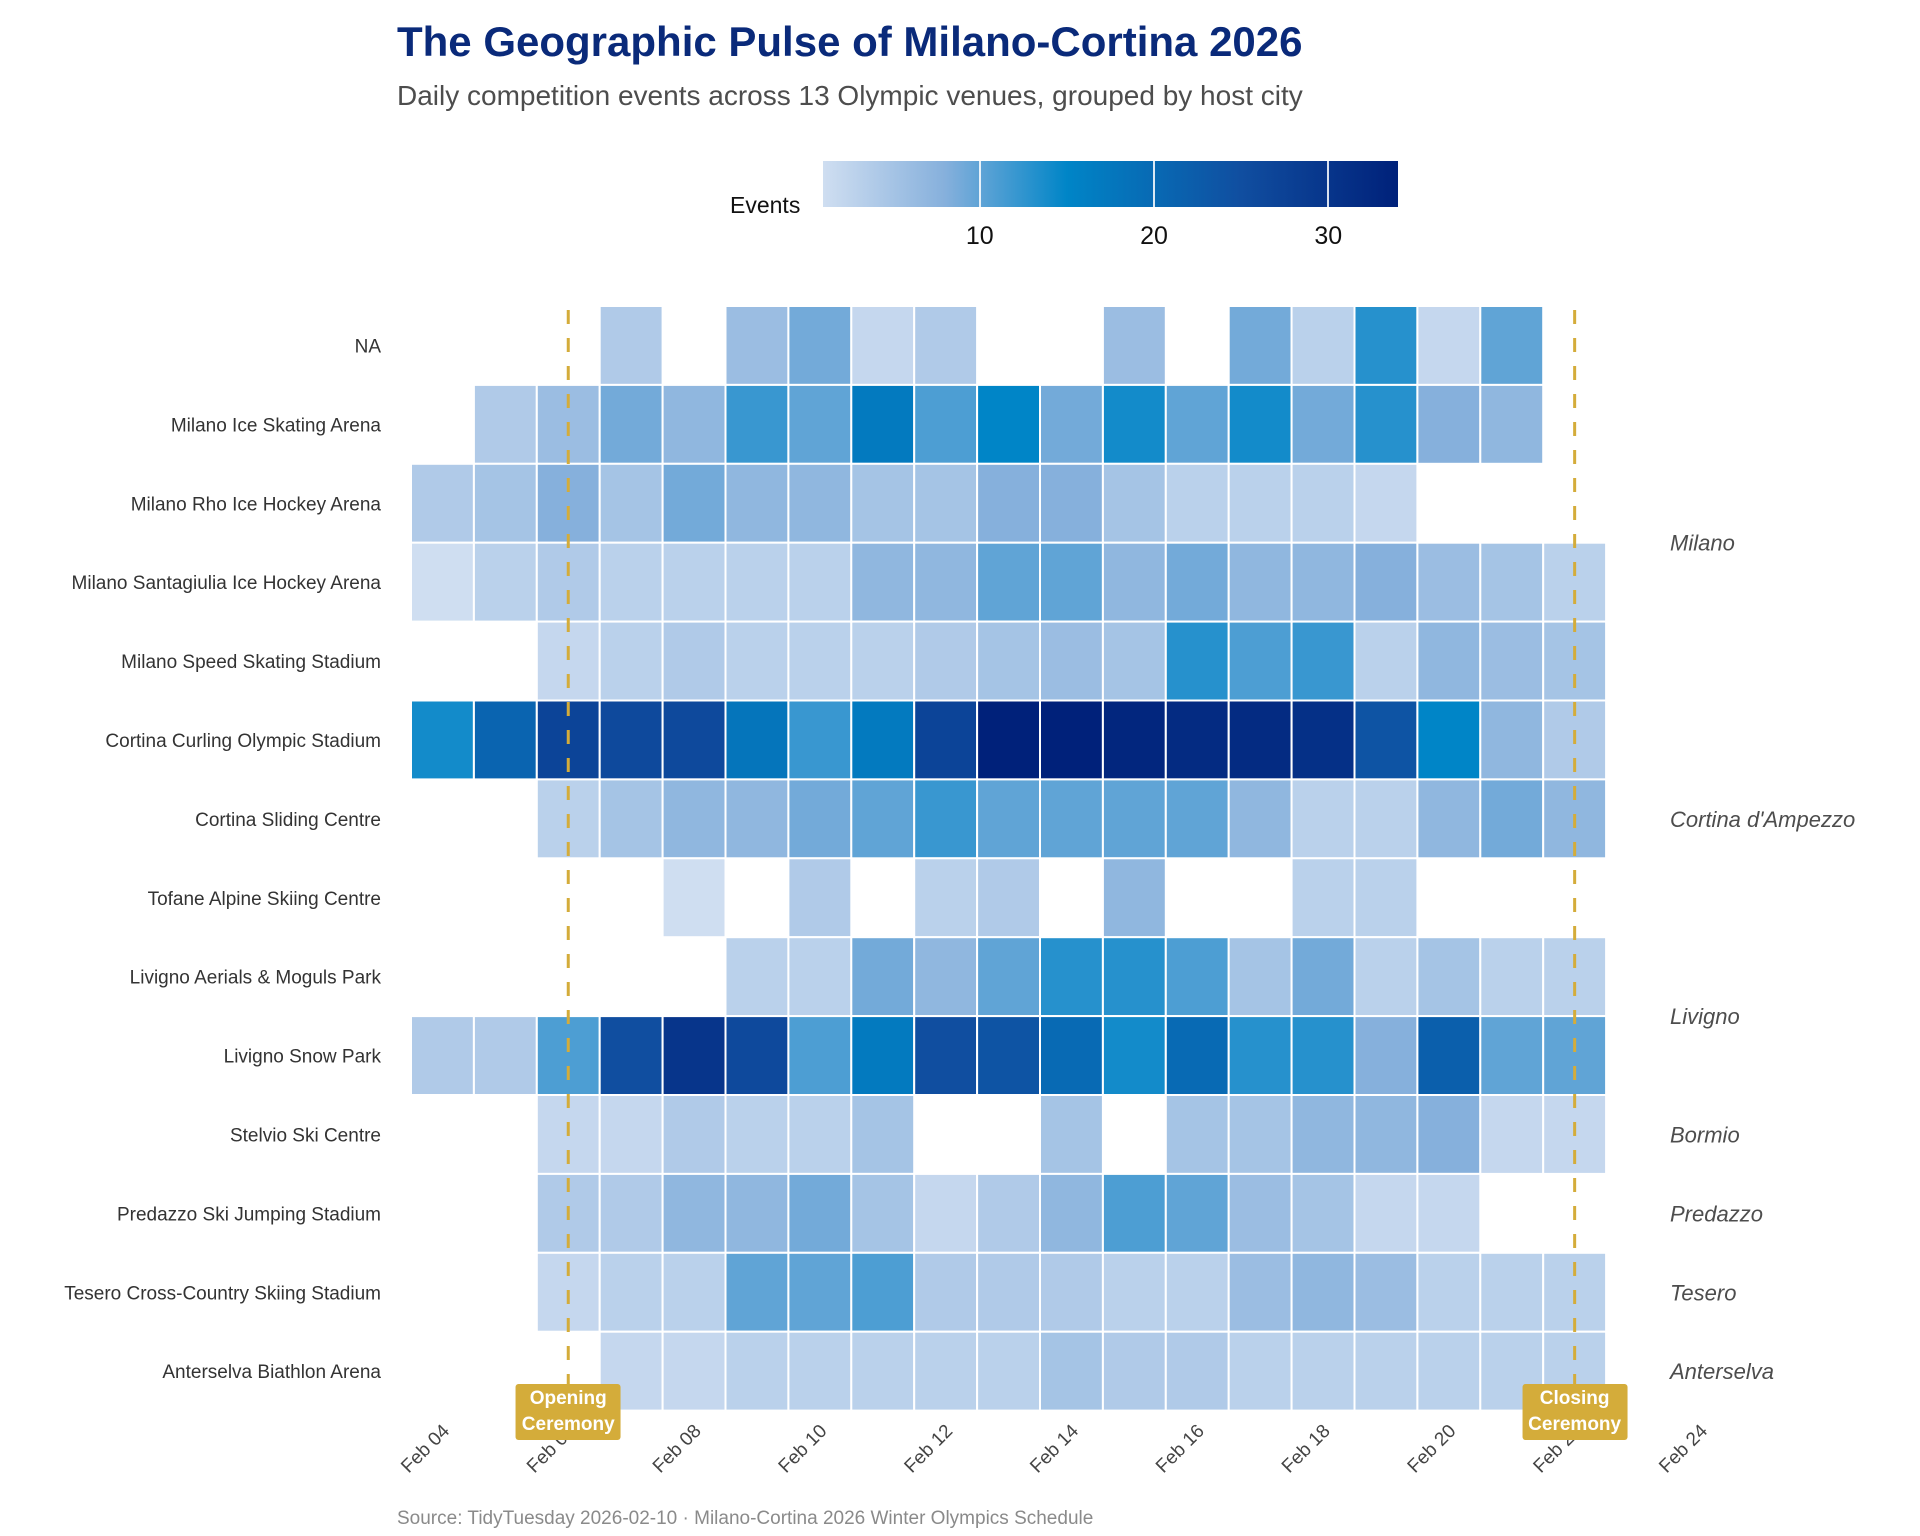 The image size is (1920, 1536). Describe the element at coordinates (1328, 184) in the screenshot. I see `legend-tick-mark` at that location.